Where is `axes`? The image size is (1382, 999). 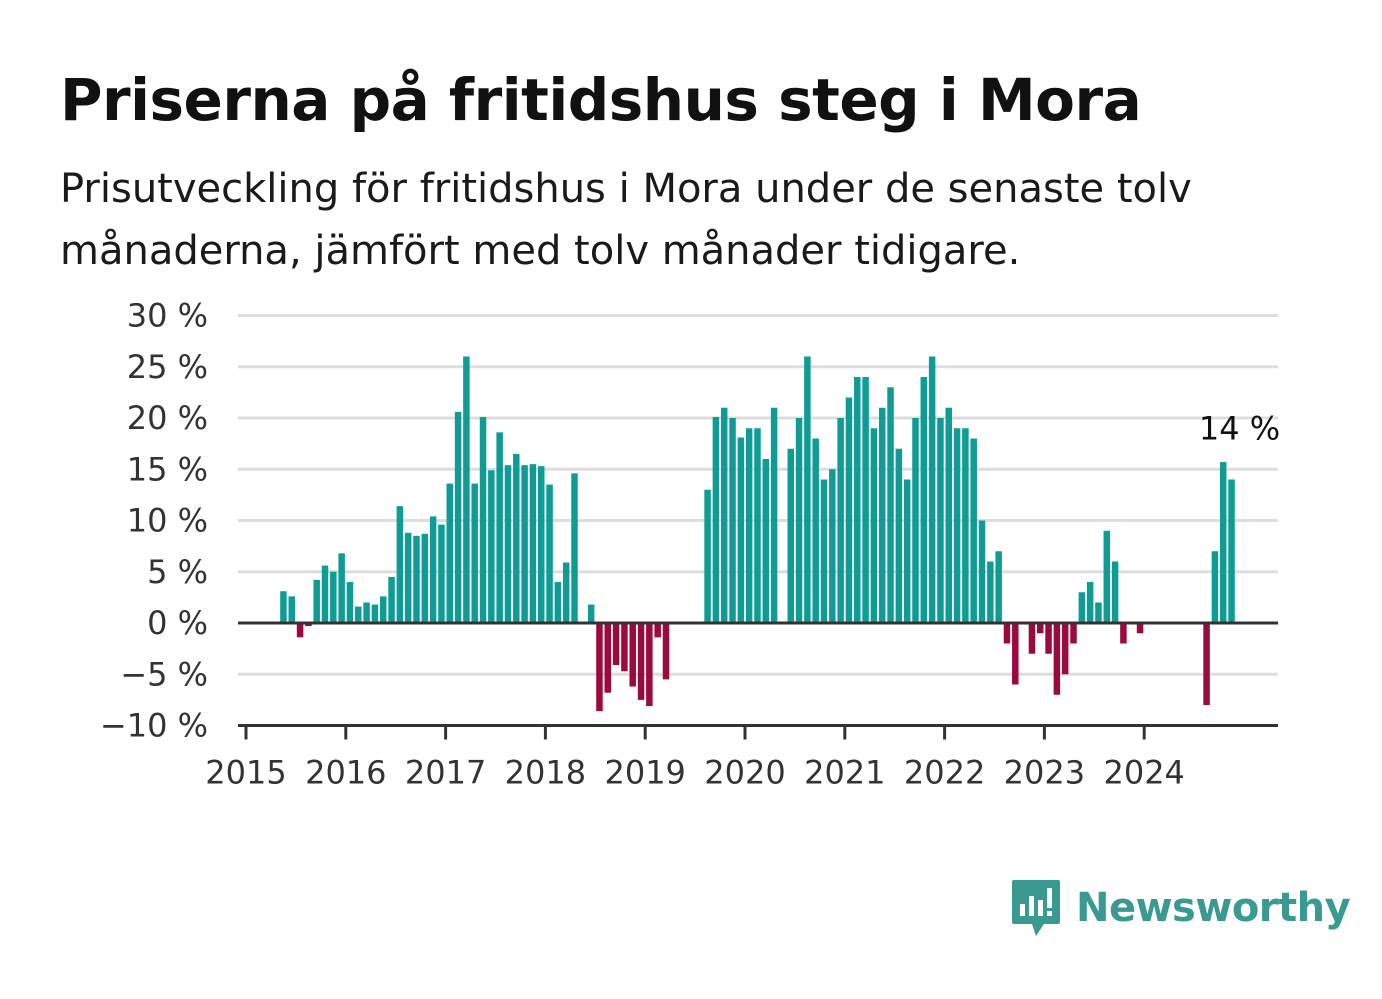
axes is located at coordinates (758, 680).